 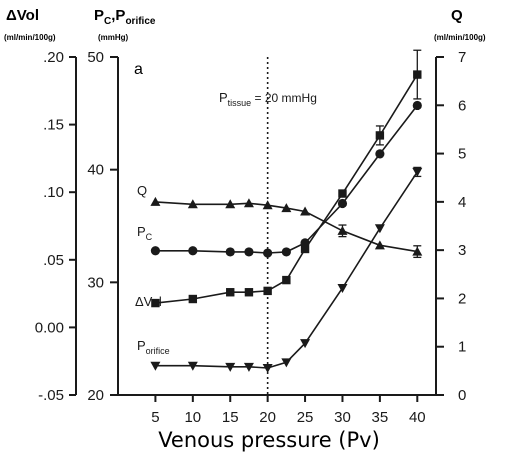 What do you see at coordinates (95, 395) in the screenshot?
I see `pressure-tick-label: 20` at bounding box center [95, 395].